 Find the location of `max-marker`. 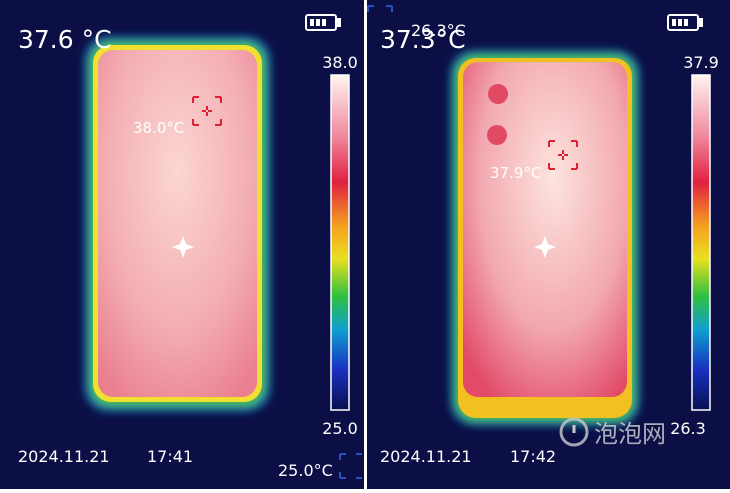

max-marker is located at coordinates (385, 133).